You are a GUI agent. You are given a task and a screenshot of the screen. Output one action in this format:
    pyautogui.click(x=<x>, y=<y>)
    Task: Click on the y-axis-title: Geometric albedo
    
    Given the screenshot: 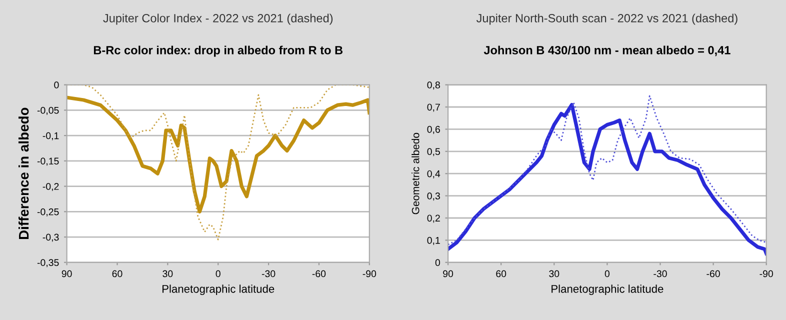 What is the action you would take?
    pyautogui.click(x=416, y=173)
    